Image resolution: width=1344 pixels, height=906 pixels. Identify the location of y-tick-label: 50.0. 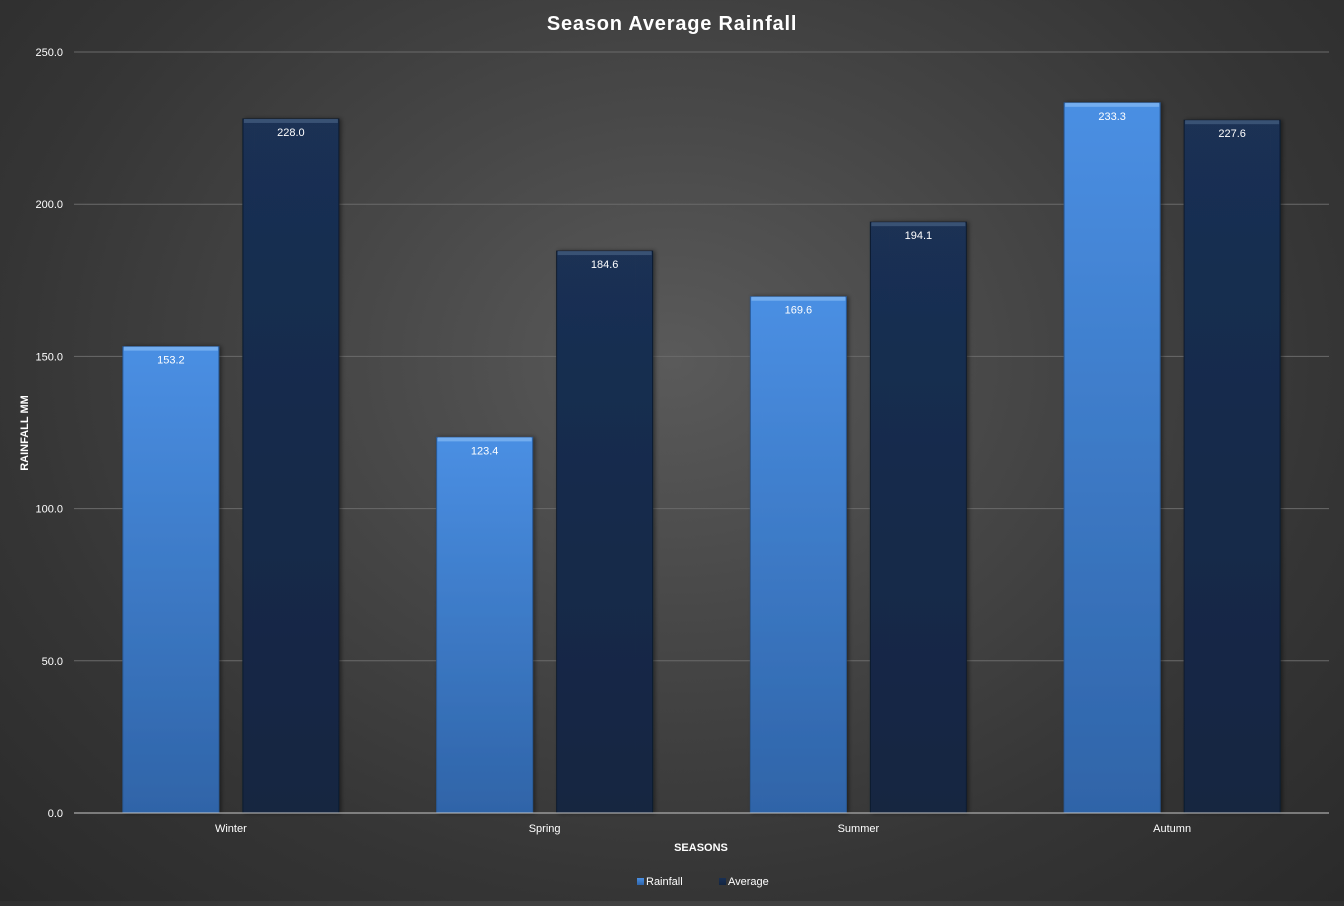
(52, 662).